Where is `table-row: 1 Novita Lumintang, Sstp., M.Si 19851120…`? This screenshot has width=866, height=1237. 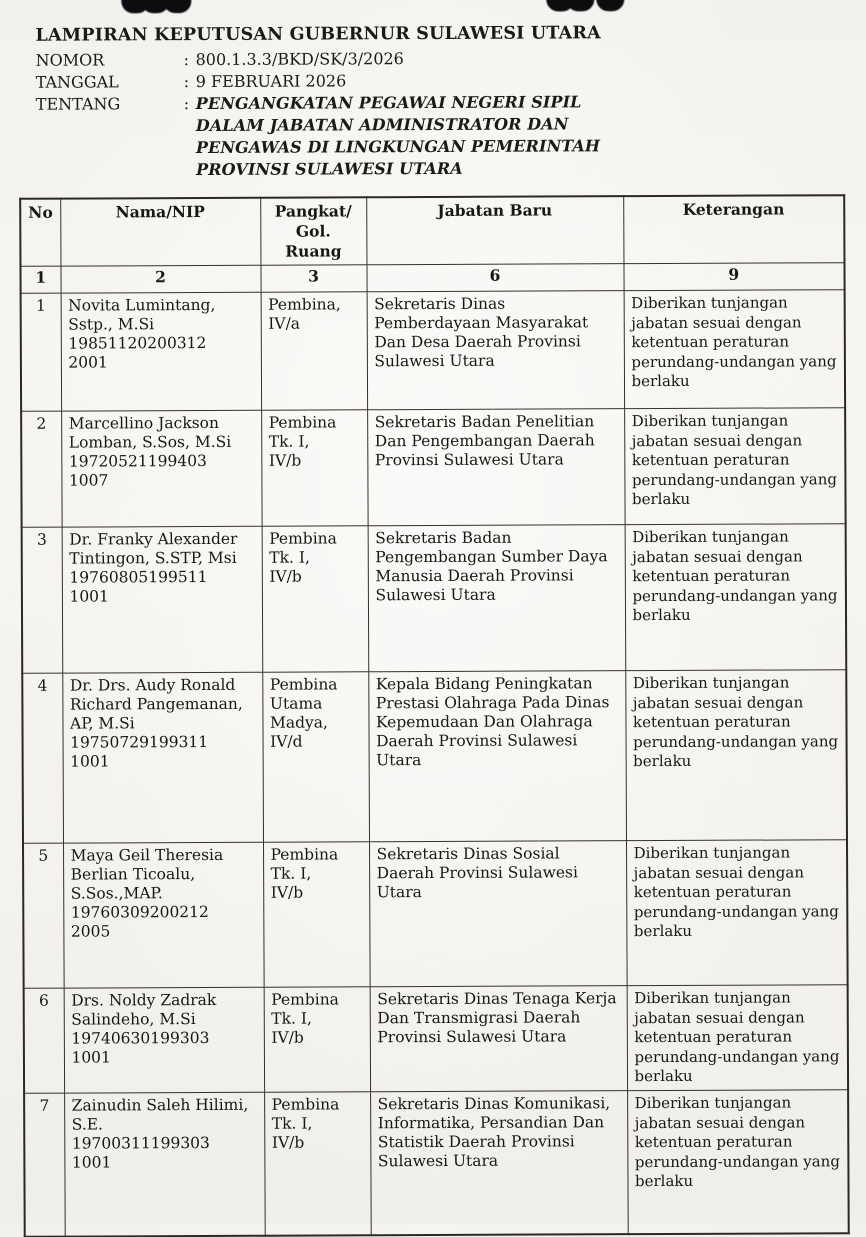 table-row: 1 Novita Lumintang, Sstp., M.Si 19851120… is located at coordinates (433, 350).